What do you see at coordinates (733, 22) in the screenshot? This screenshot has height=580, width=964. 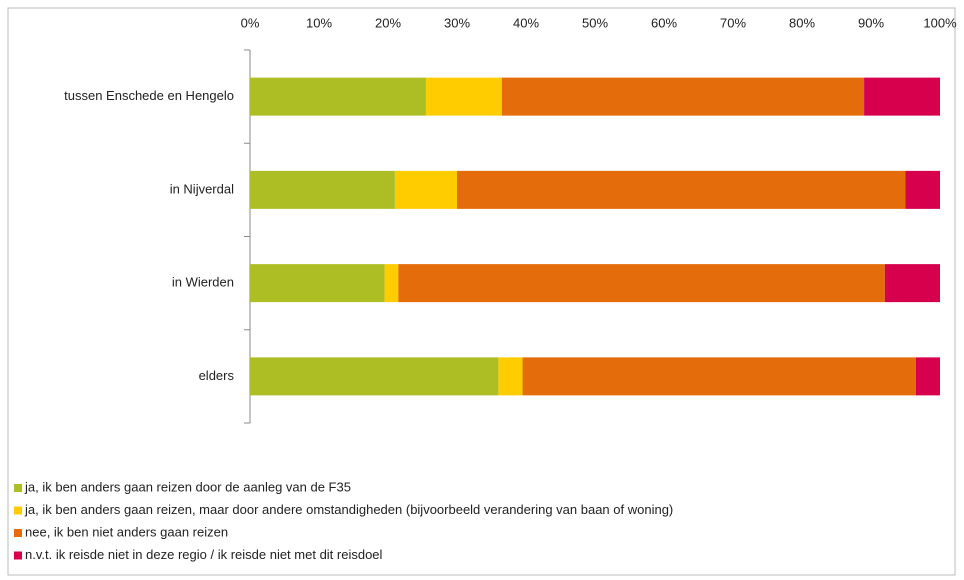 I see `x-tick-label: 70%` at bounding box center [733, 22].